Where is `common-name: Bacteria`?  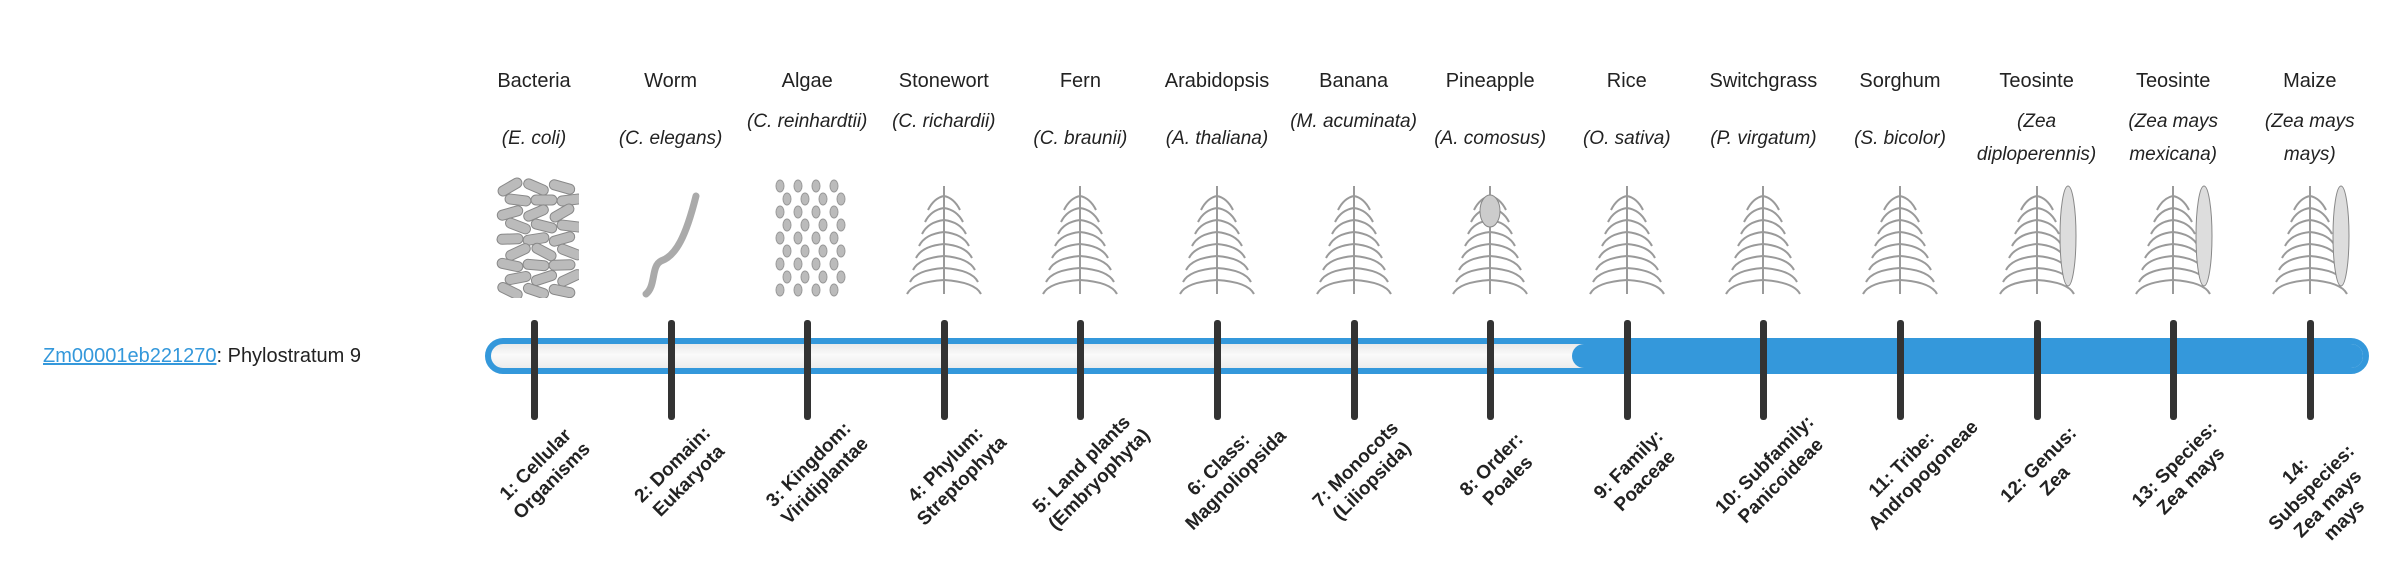
common-name: Bacteria is located at coordinates (534, 81).